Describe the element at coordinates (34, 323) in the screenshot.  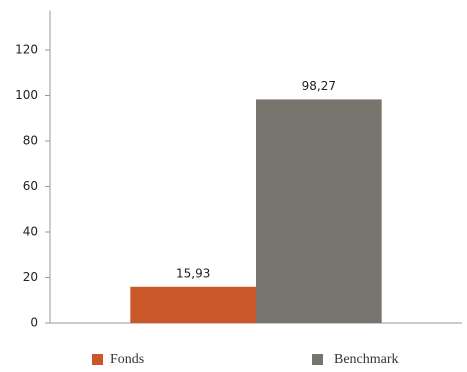
I see `y-tick-label: 0` at that location.